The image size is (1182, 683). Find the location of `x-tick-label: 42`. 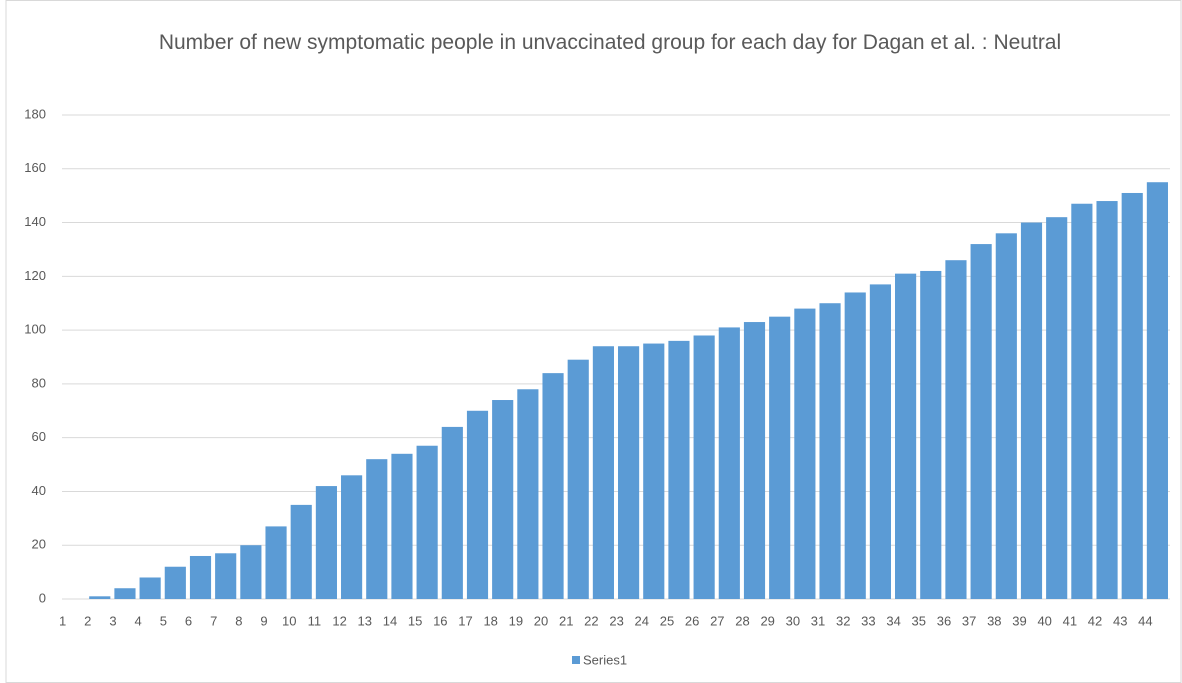

x-tick-label: 42 is located at coordinates (1095, 620).